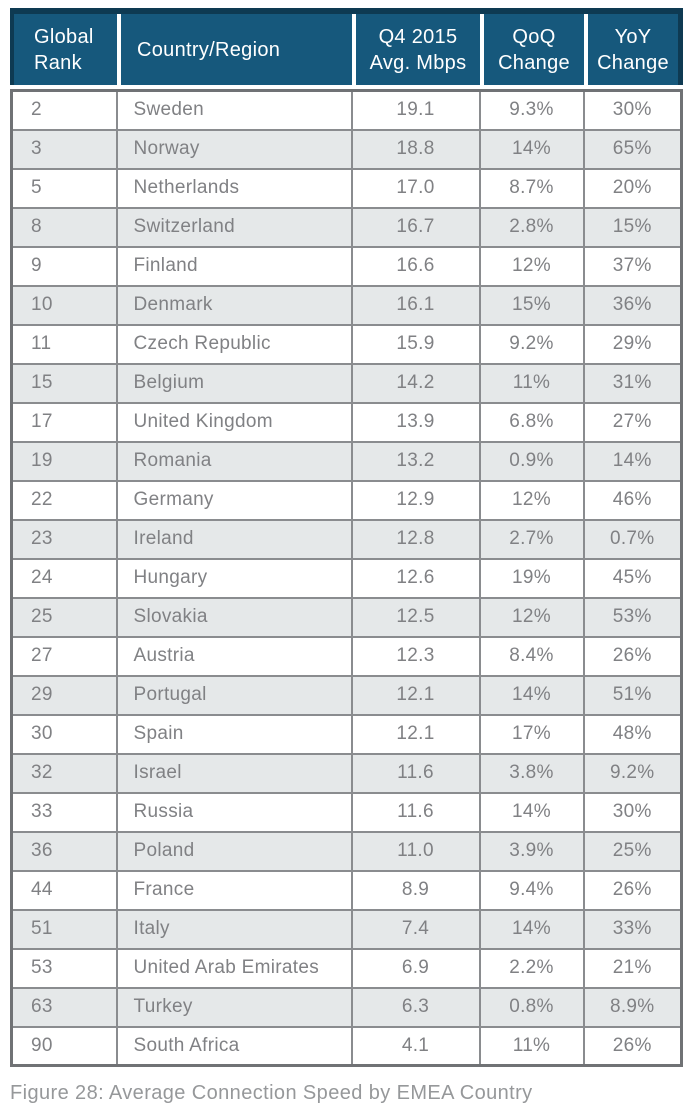  I want to click on cell-country-region: Ireland, so click(234, 539).